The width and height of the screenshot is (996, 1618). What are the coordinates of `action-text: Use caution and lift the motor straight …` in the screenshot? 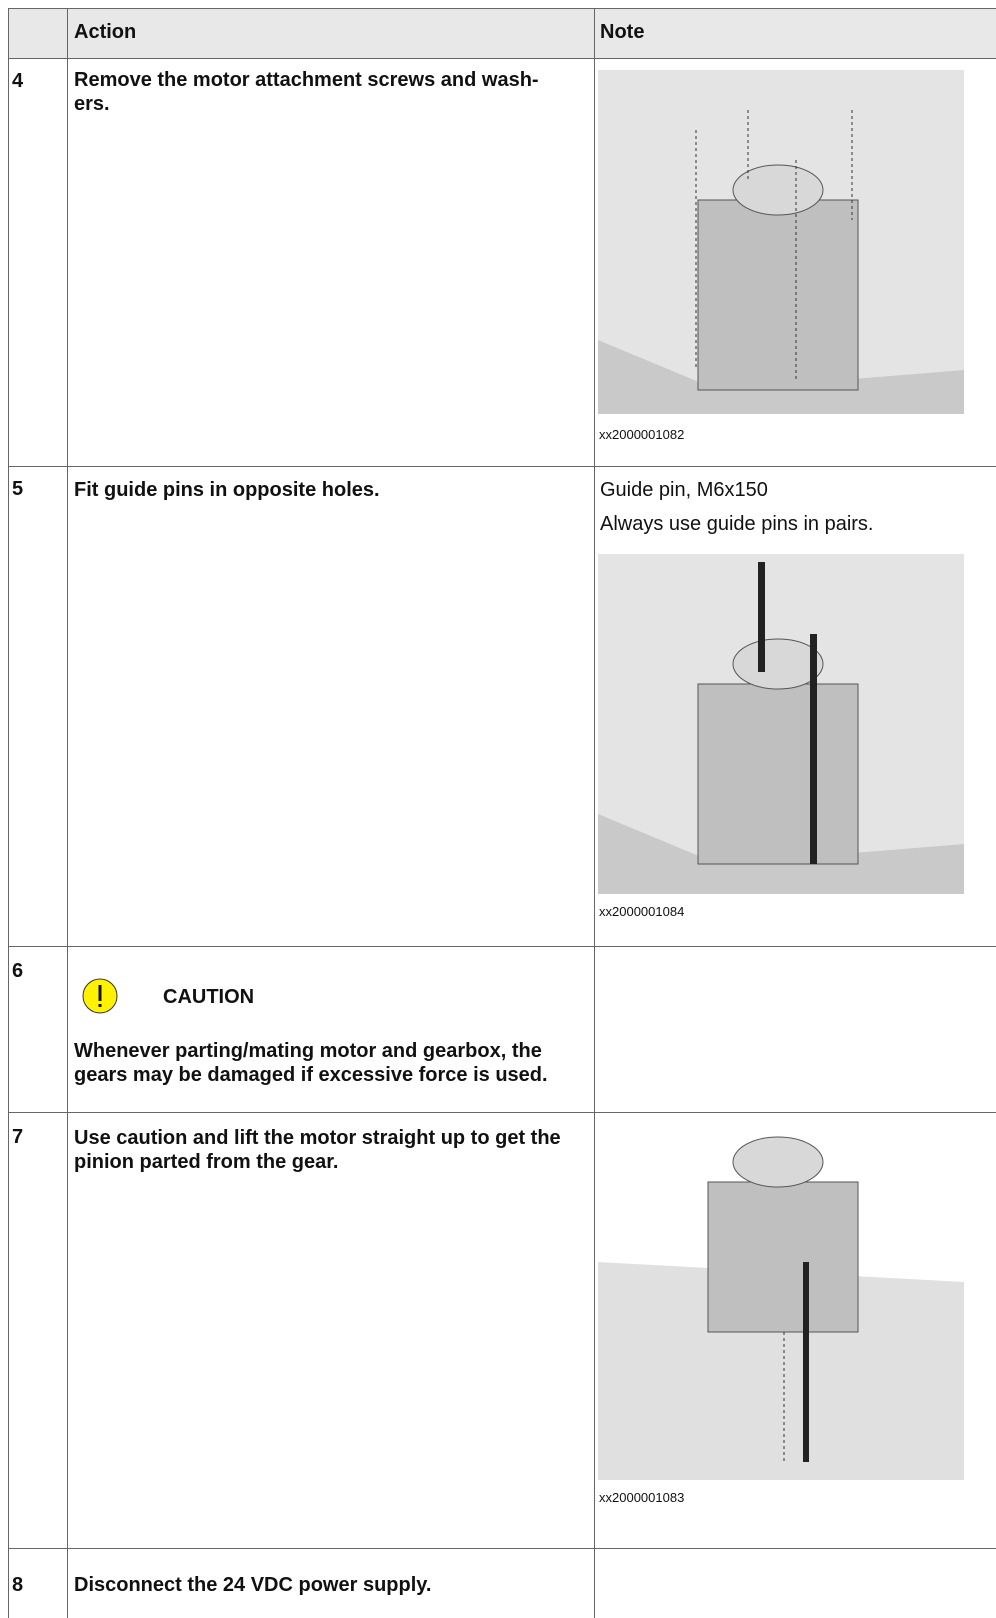 It's located at (317, 1150).